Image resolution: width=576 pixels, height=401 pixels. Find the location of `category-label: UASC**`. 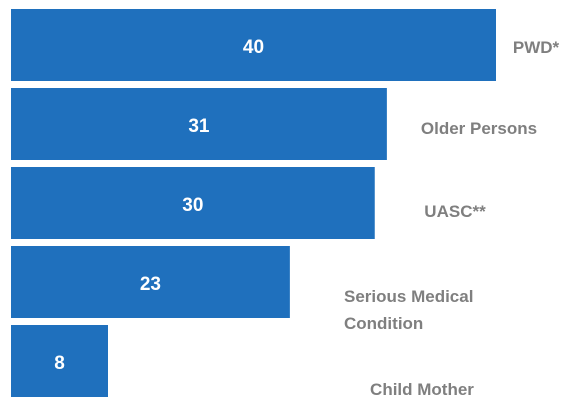

category-label: UASC** is located at coordinates (455, 211).